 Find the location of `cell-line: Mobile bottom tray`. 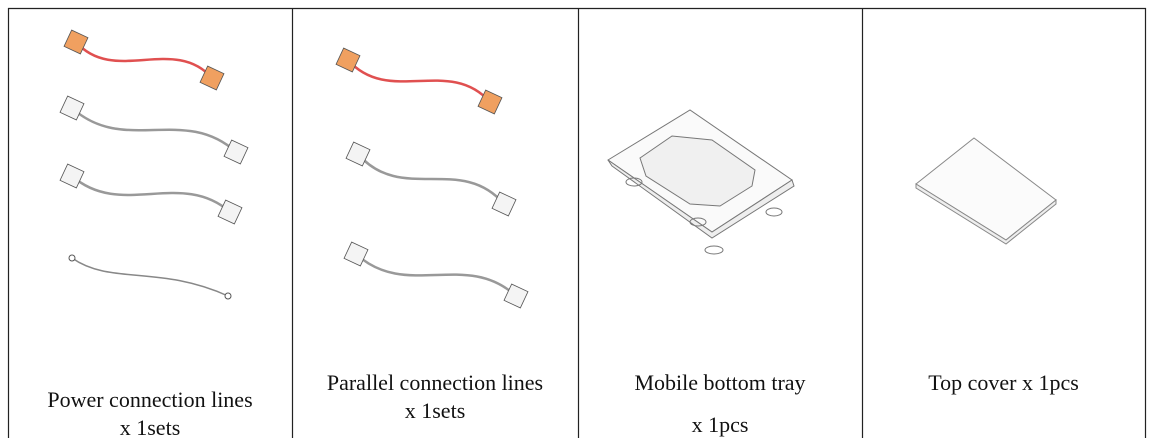

cell-line: Mobile bottom tray is located at coordinates (720, 382).